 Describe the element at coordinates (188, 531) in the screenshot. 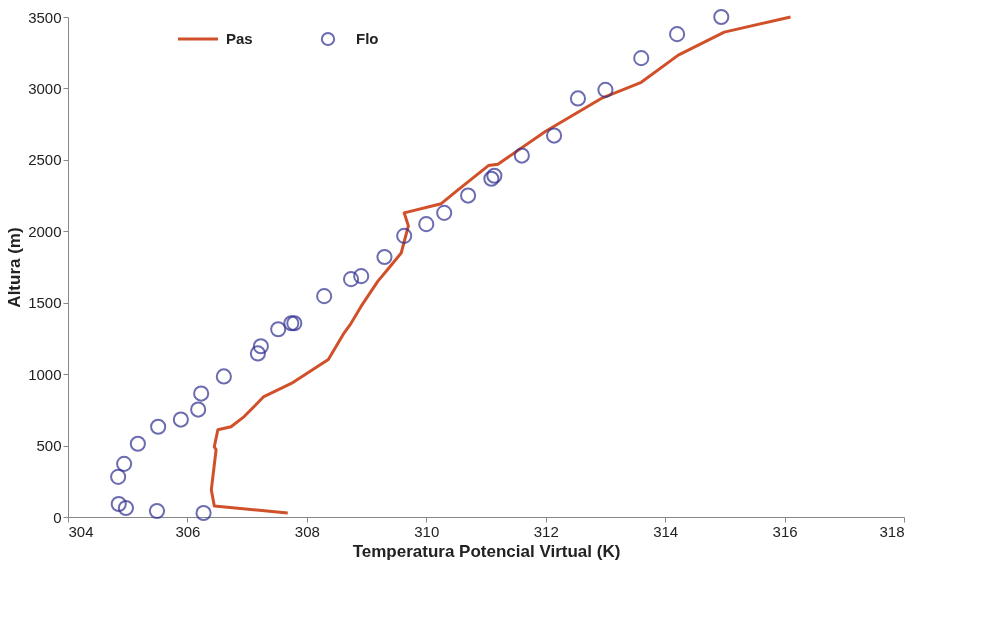

I see `x-tick-label: 306` at that location.